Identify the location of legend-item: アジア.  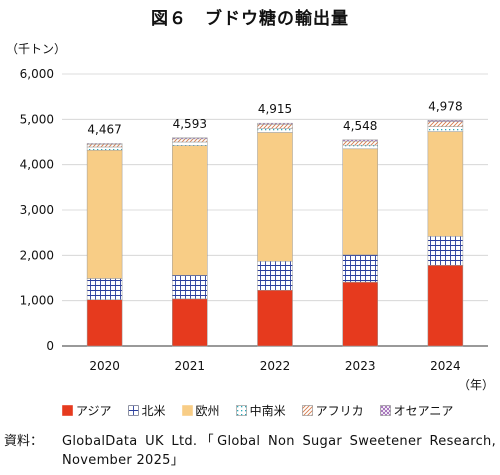
(87, 410).